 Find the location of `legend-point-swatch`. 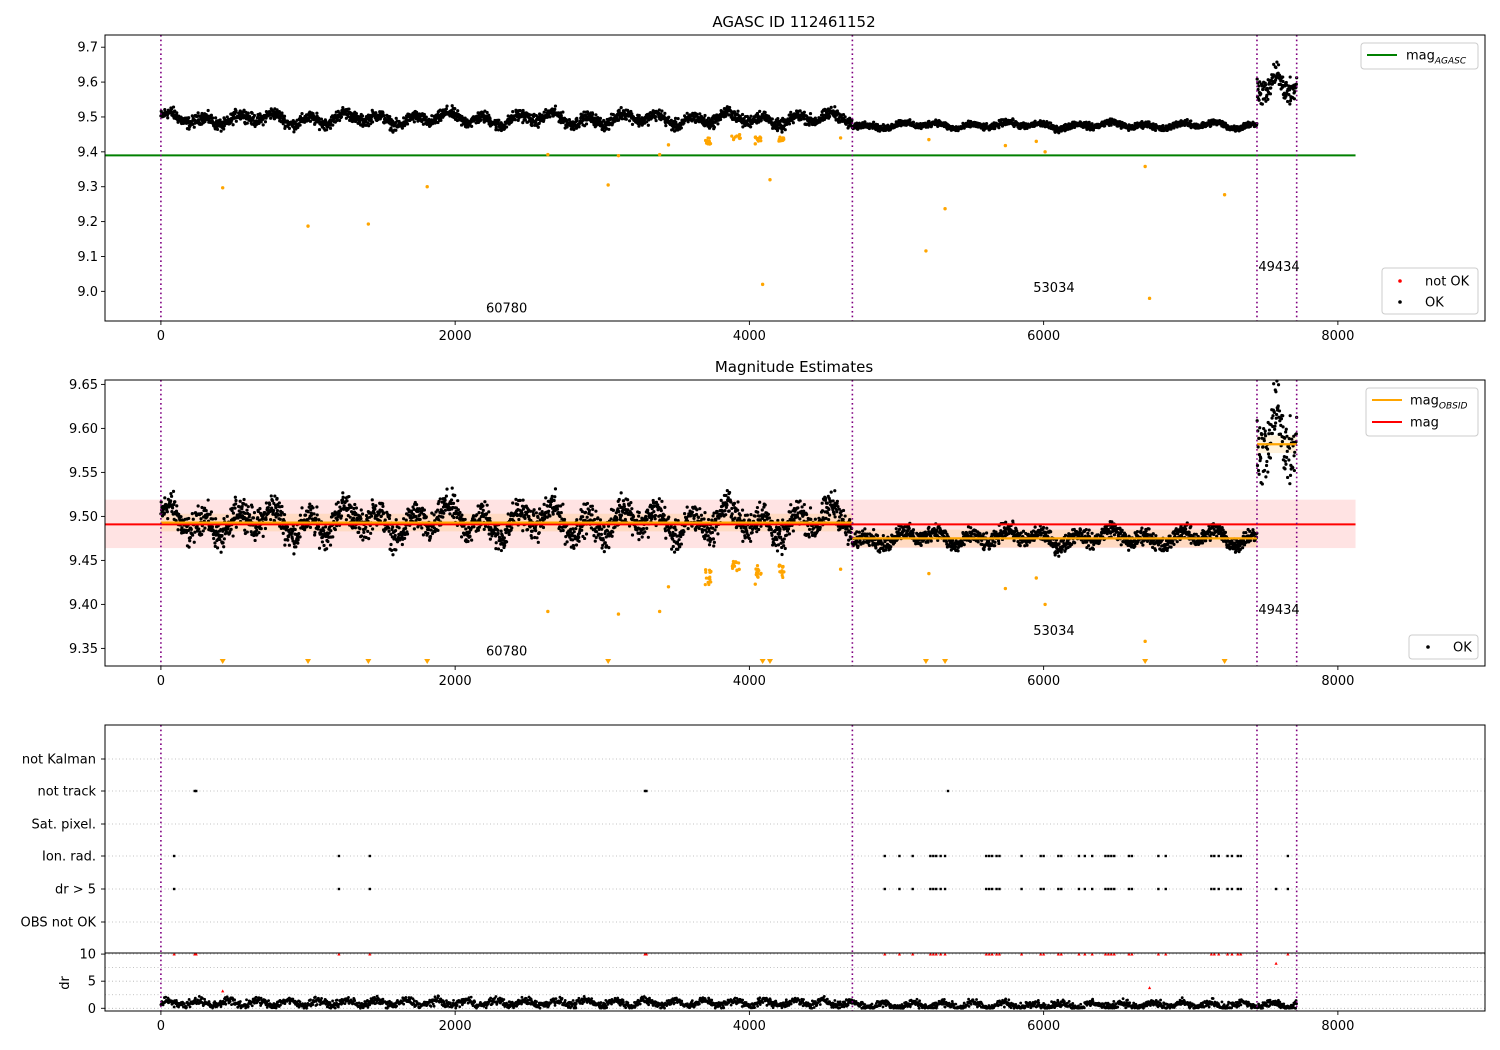

legend-point-swatch is located at coordinates (1400, 281).